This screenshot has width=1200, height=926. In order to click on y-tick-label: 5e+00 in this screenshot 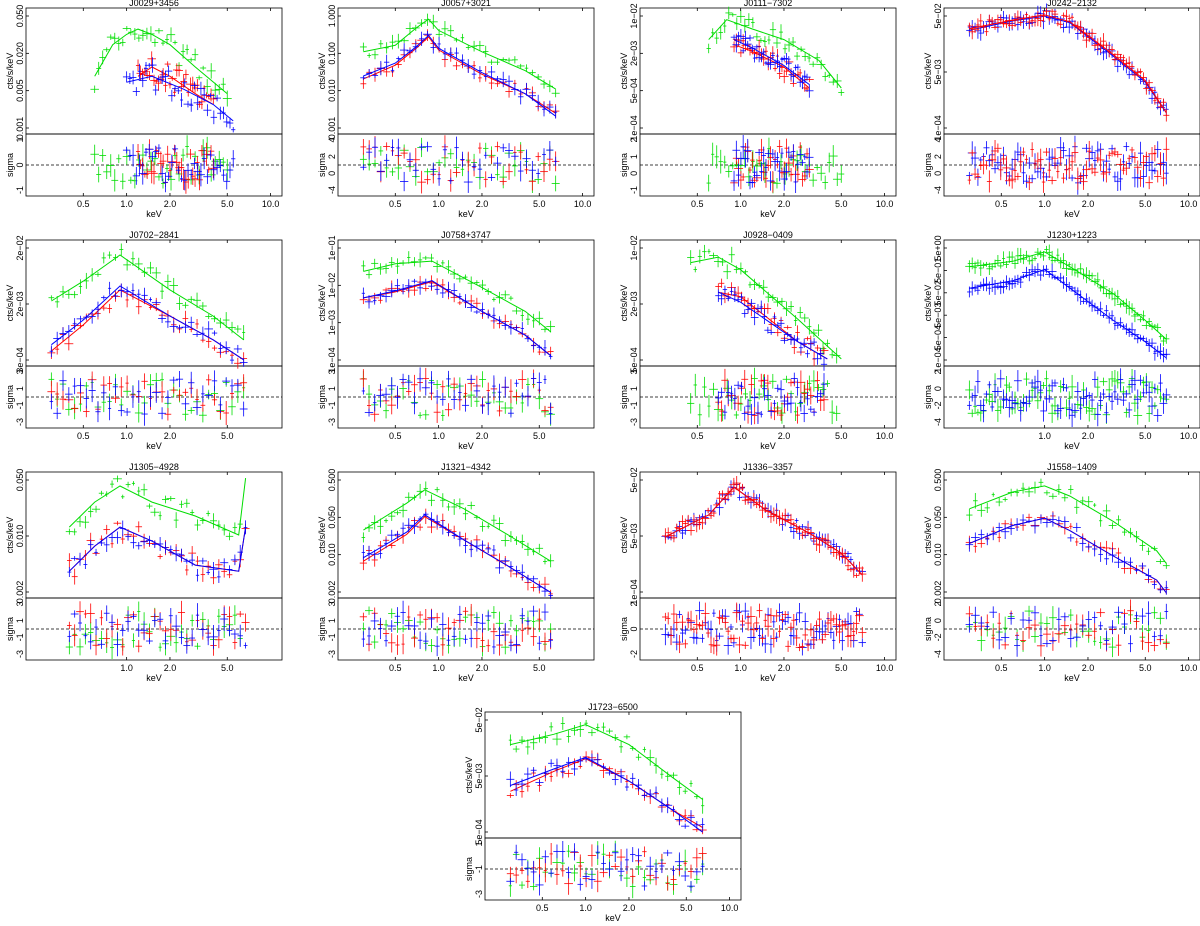, I will do `click(938, 247)`.